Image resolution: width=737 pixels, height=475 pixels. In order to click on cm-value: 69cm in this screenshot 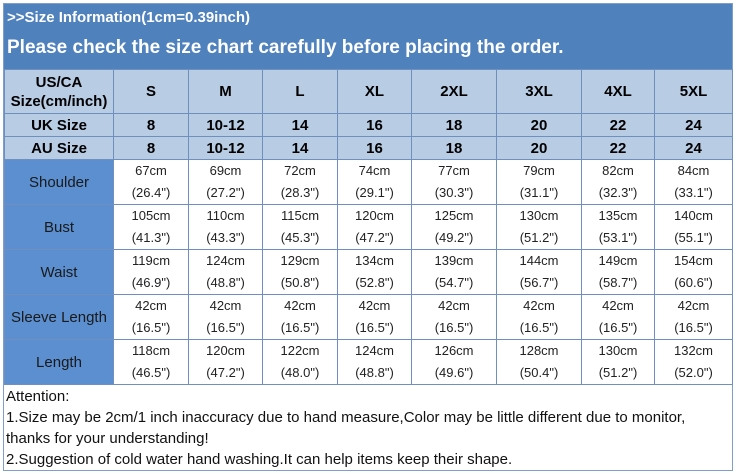, I will do `click(225, 170)`.